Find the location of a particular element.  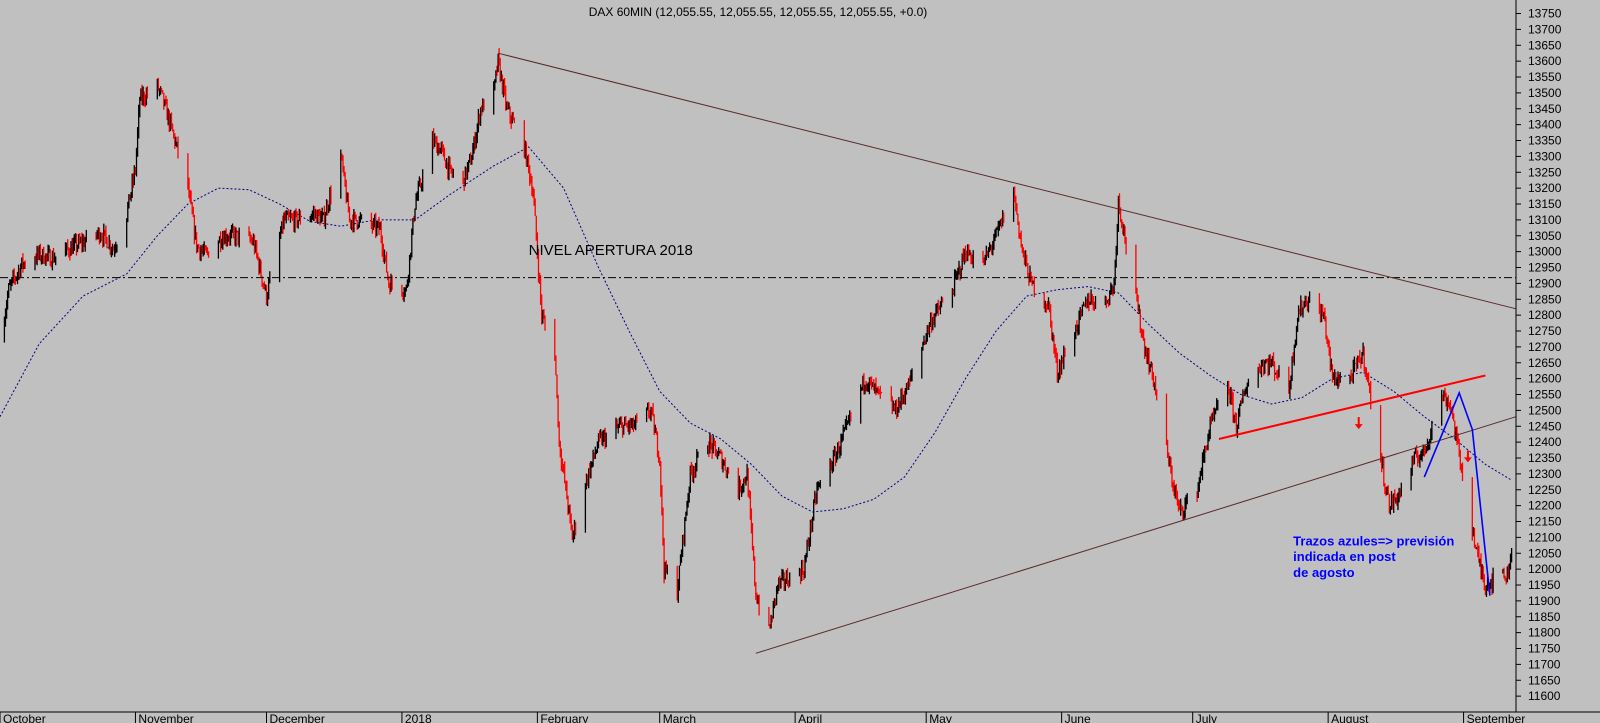

y-tick-label: 12900 is located at coordinates (1545, 283).